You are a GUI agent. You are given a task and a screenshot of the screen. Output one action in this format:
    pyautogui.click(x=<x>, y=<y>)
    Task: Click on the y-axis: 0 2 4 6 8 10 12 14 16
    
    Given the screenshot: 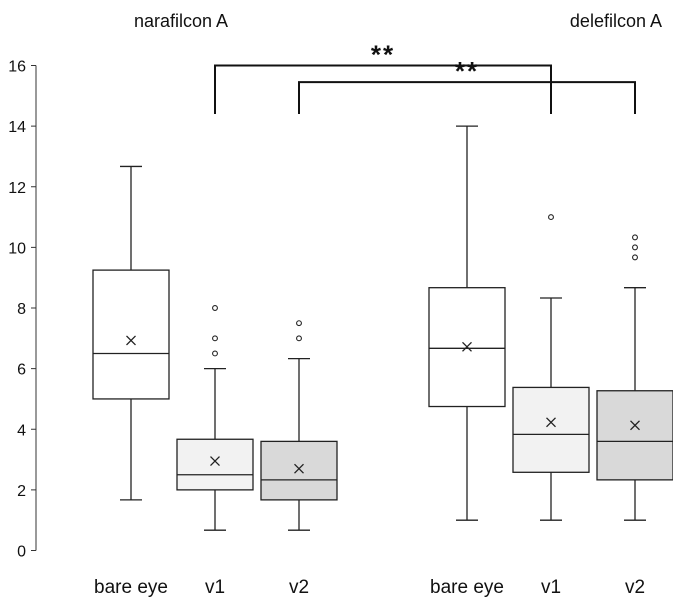 What is the action you would take?
    pyautogui.click(x=22, y=310)
    